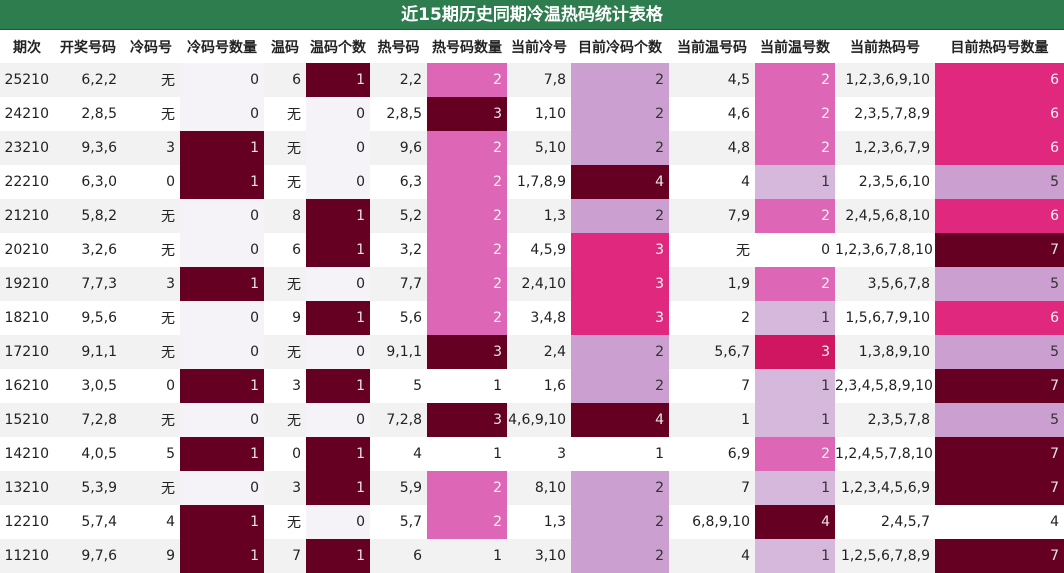  I want to click on cell-draw-numbers: 5,3,9, so click(88, 488).